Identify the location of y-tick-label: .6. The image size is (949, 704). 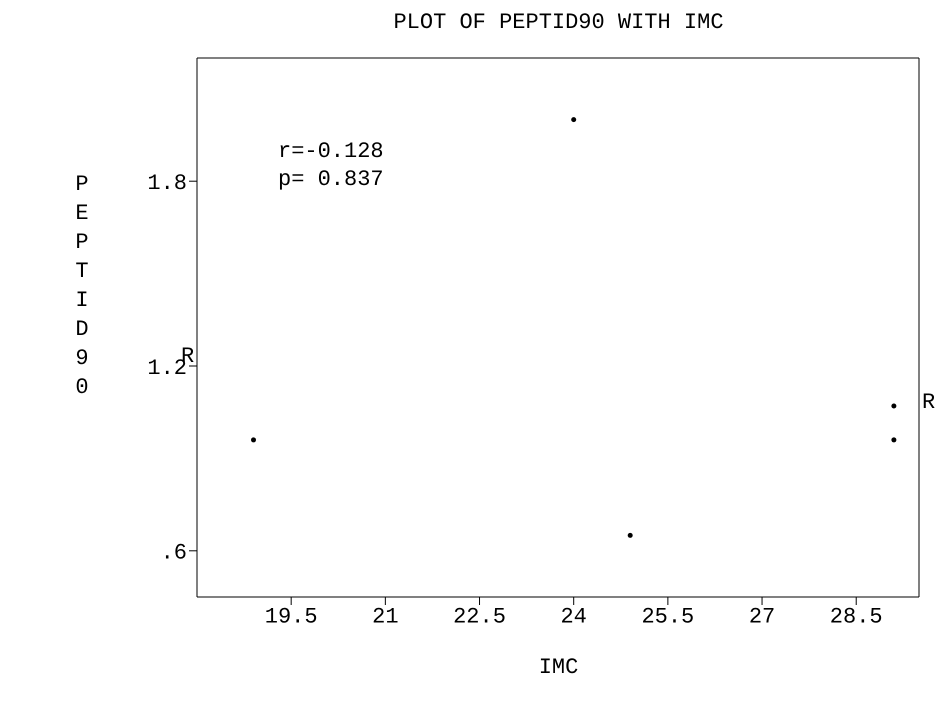
(173, 553).